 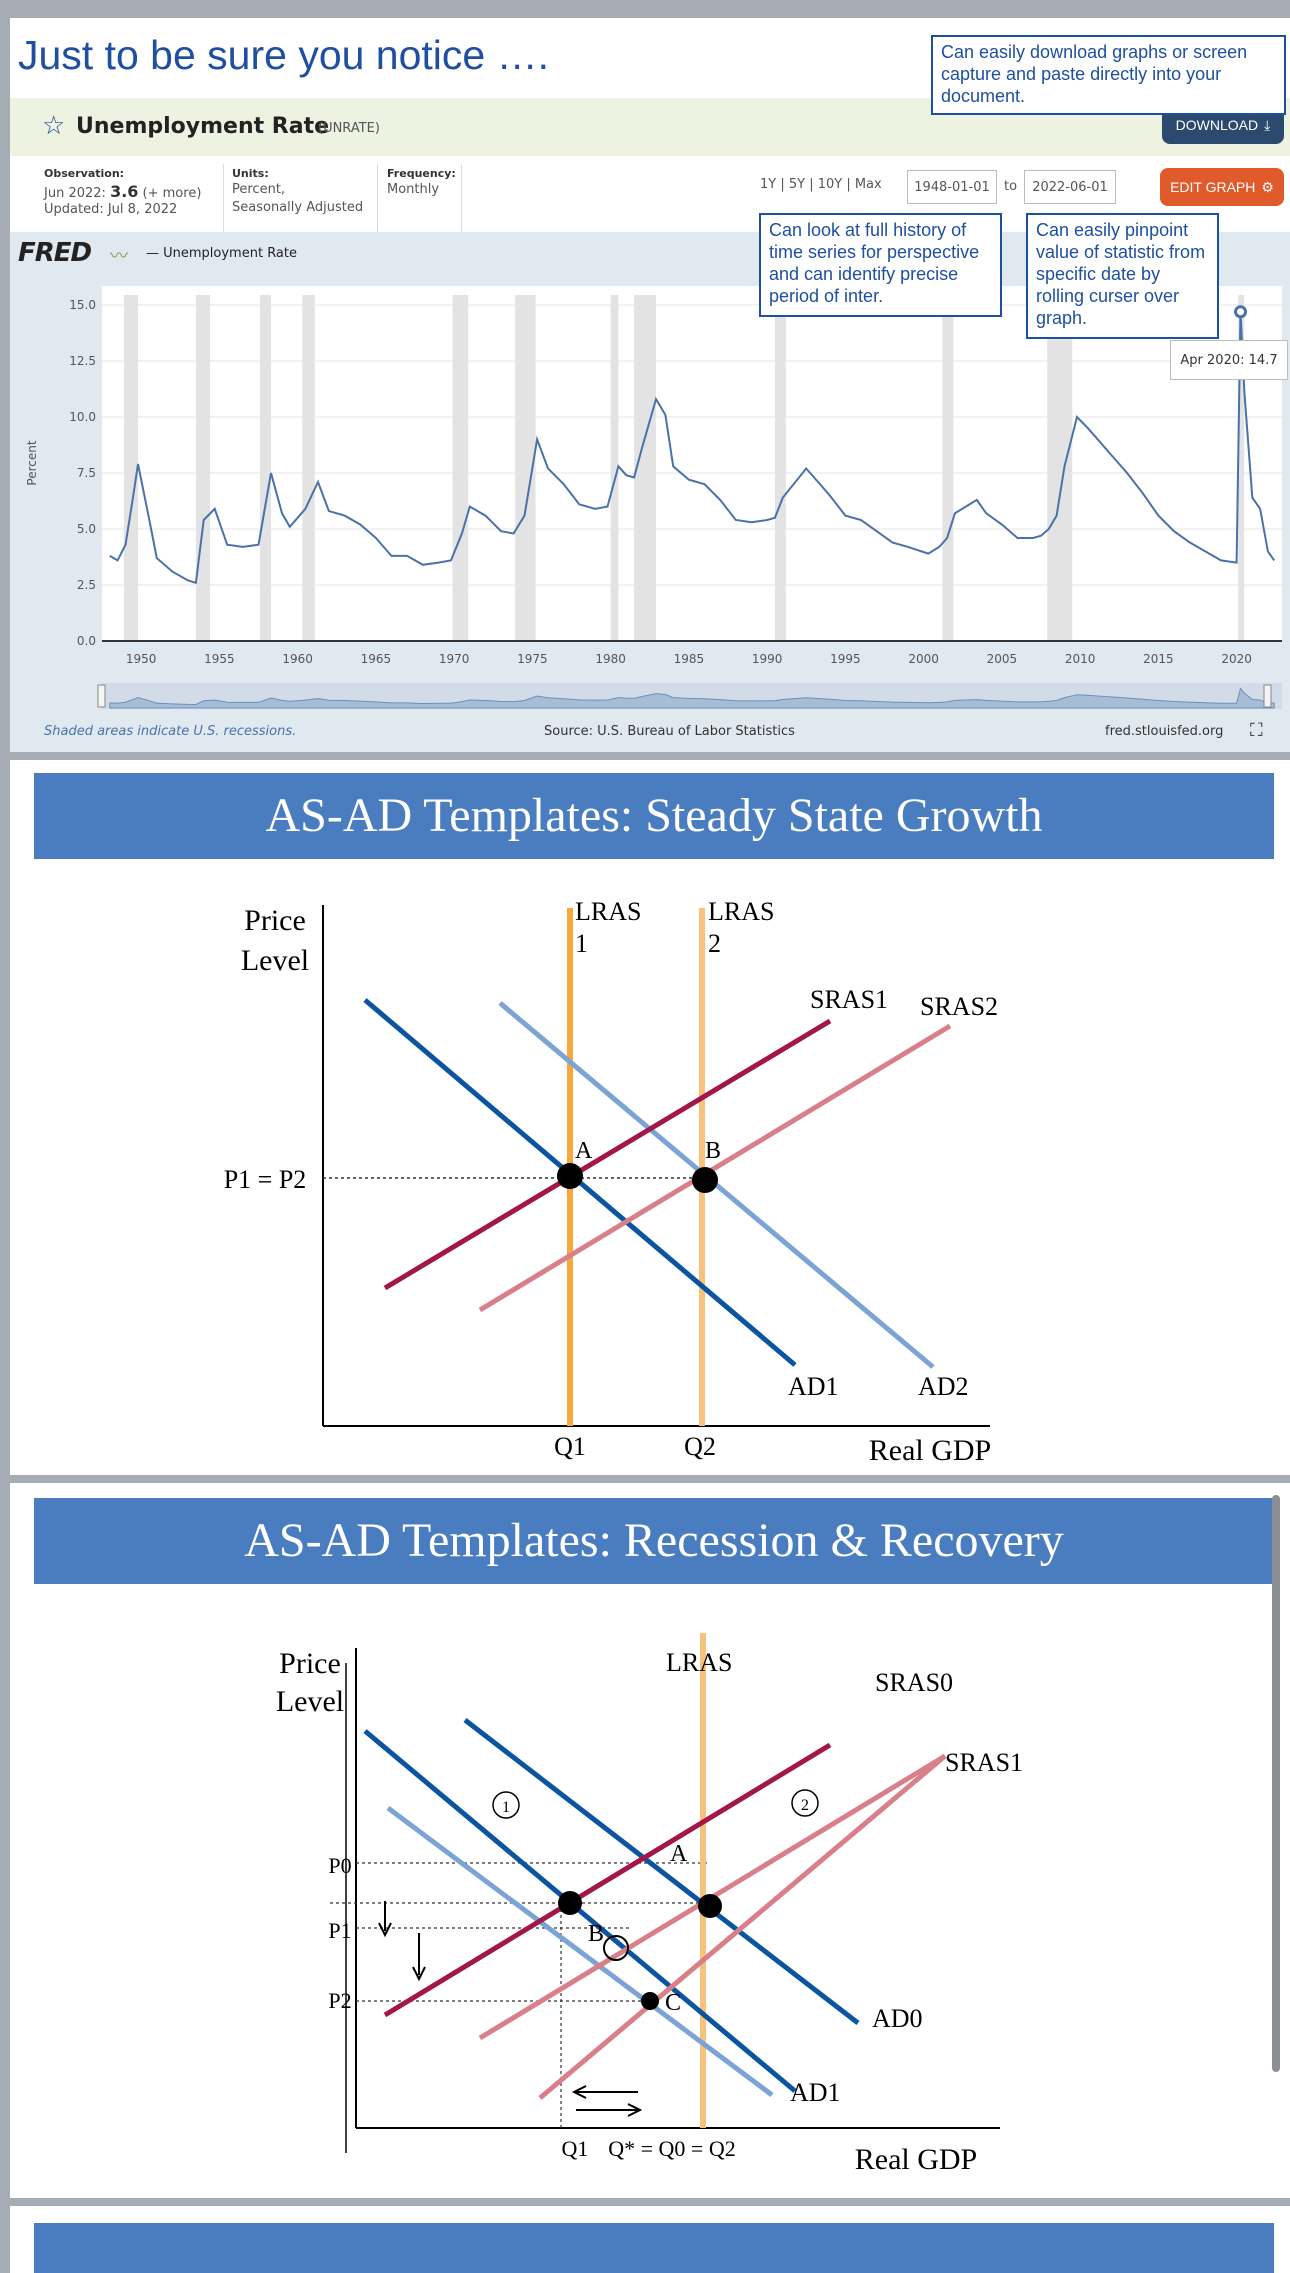 I want to click on units-label: Units:, so click(x=250, y=173).